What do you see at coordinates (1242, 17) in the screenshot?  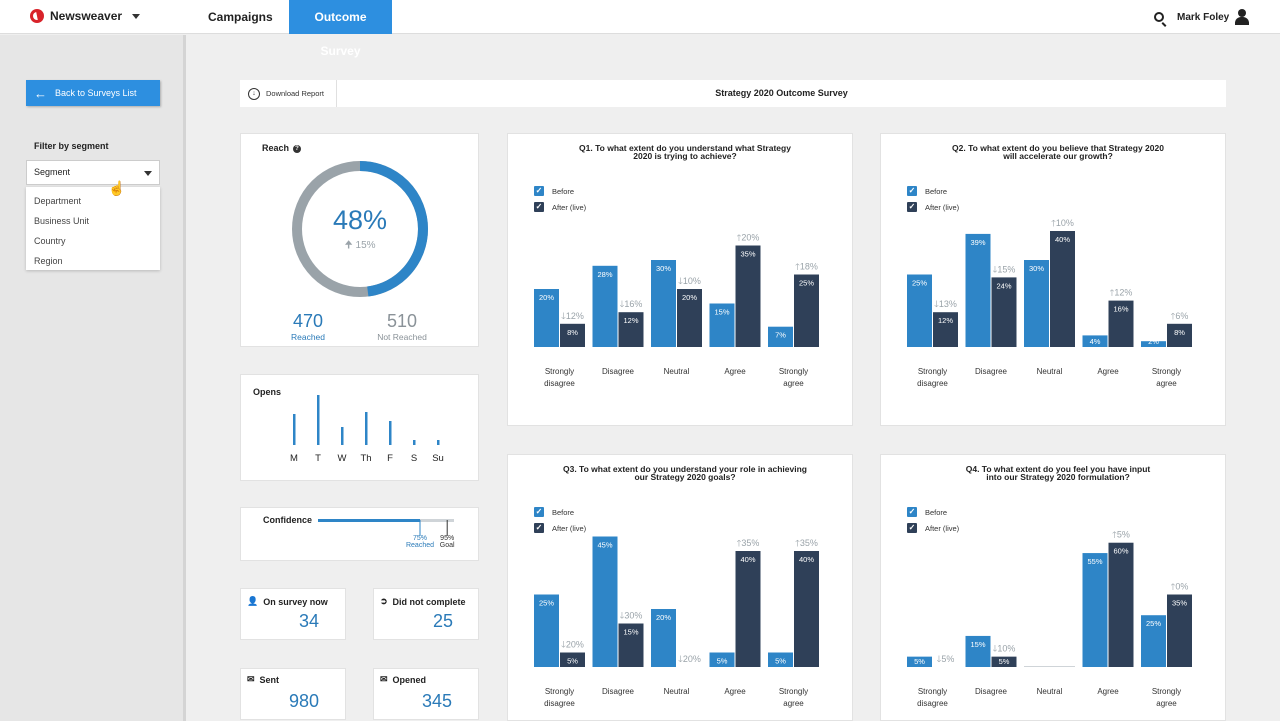 I see `user-icon` at bounding box center [1242, 17].